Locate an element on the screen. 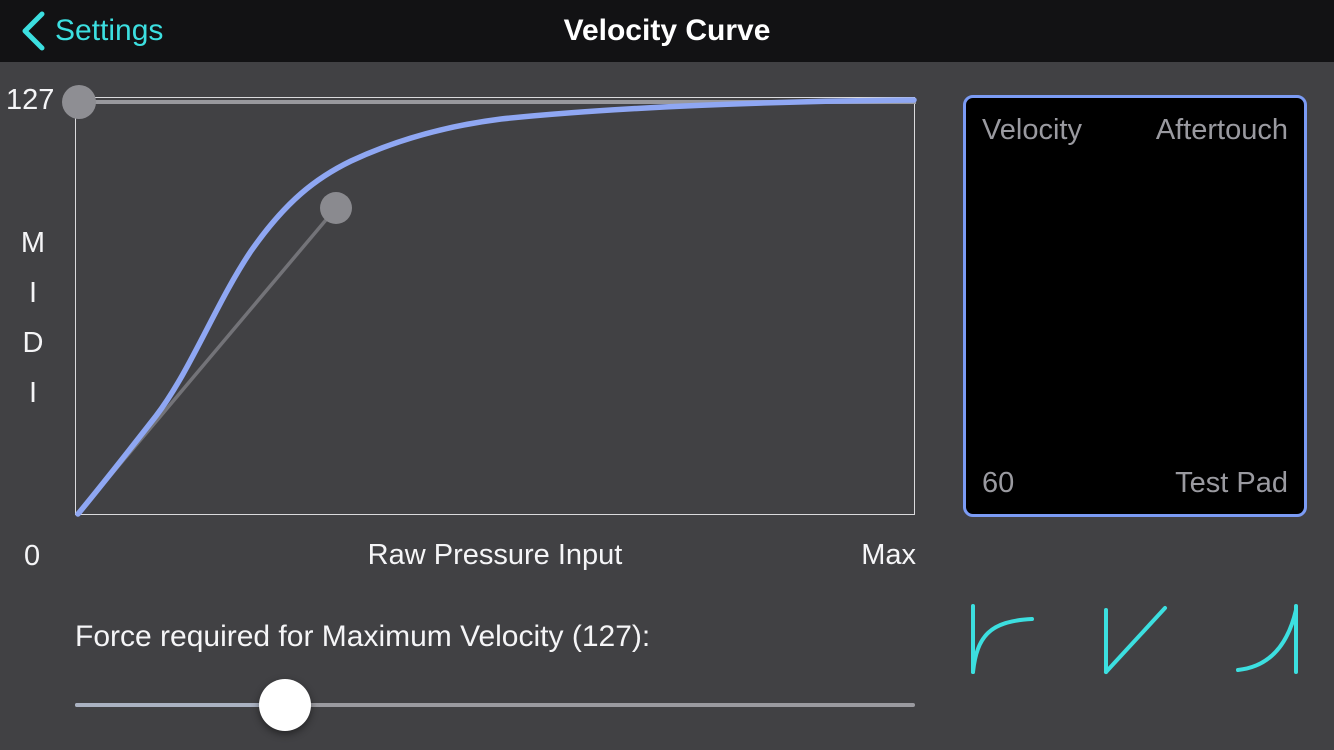  preset-fast-curve-button is located at coordinates (1002, 638).